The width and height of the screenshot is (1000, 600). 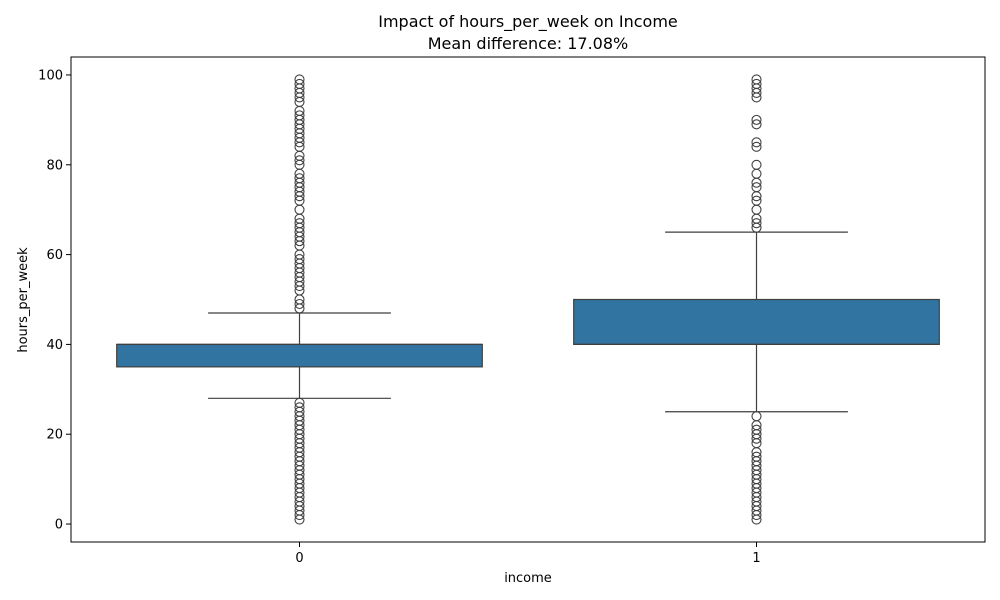 What do you see at coordinates (23, 300) in the screenshot?
I see `y-axis-label: hours_per_week` at bounding box center [23, 300].